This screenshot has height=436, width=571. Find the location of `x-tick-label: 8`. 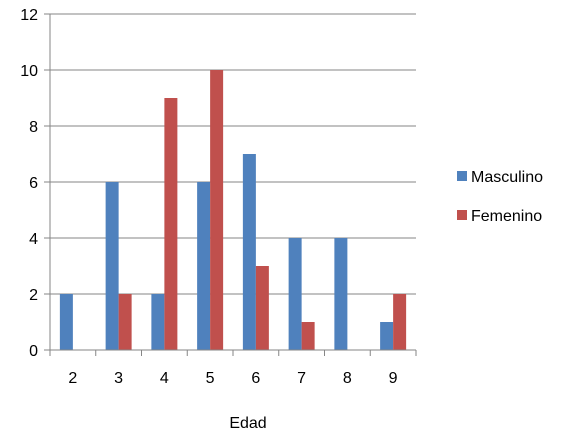

x-tick-label: 8 is located at coordinates (347, 378).